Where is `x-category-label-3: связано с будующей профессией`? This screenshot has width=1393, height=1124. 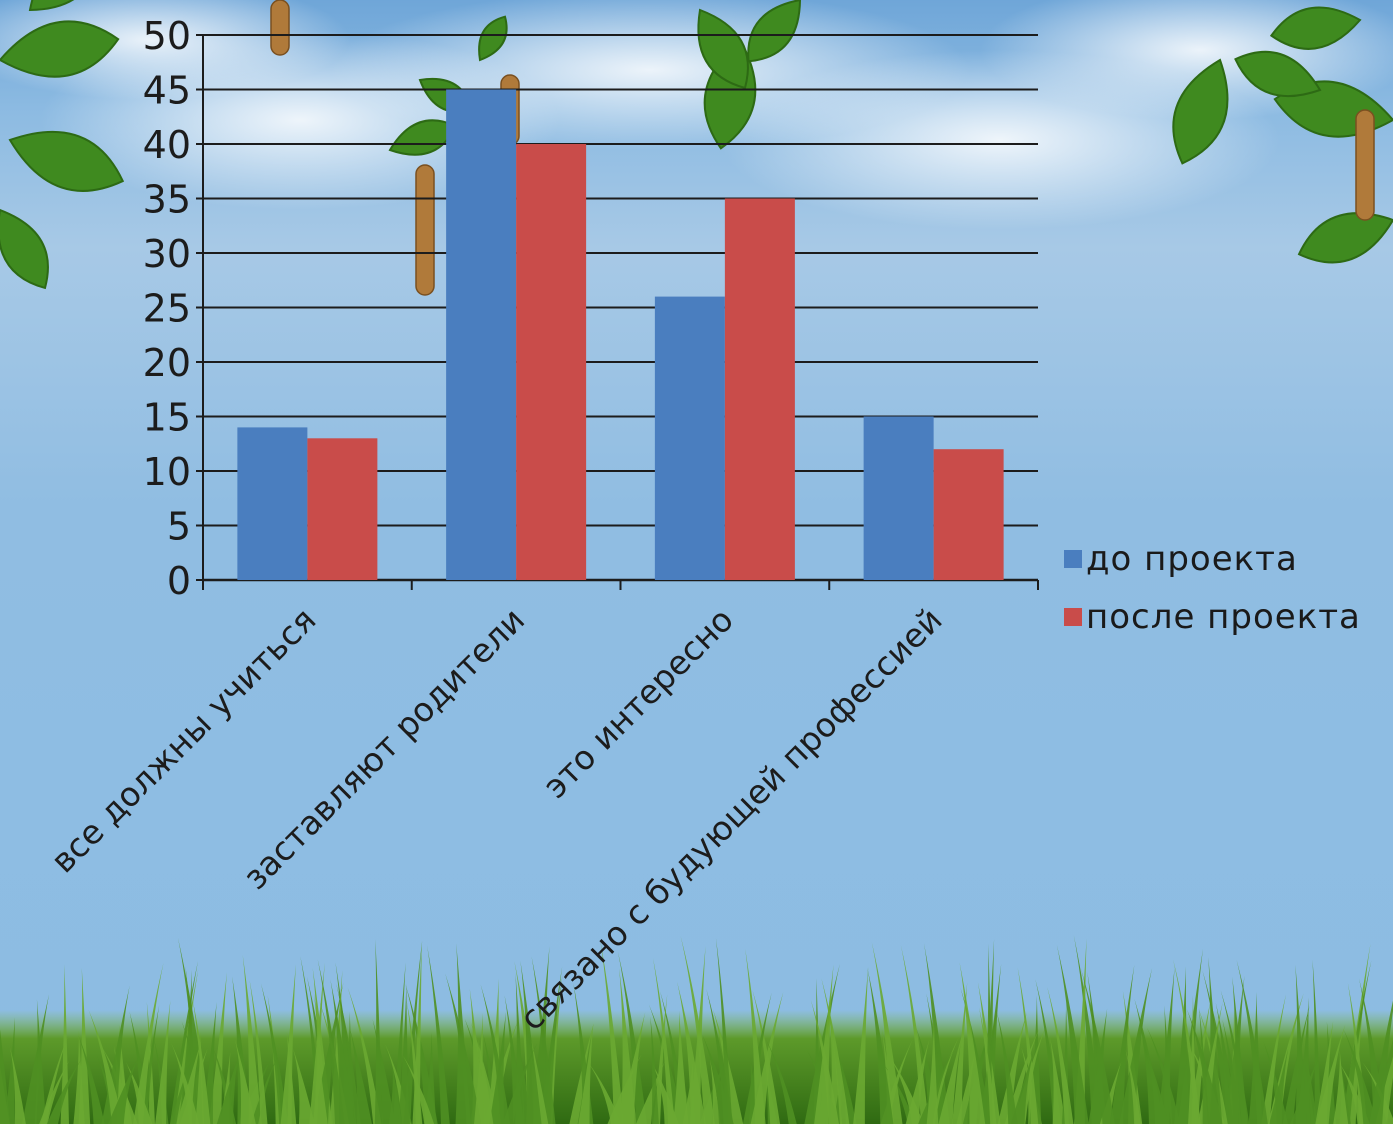 x-category-label-3: связано с будующей профессией is located at coordinates (731, 819).